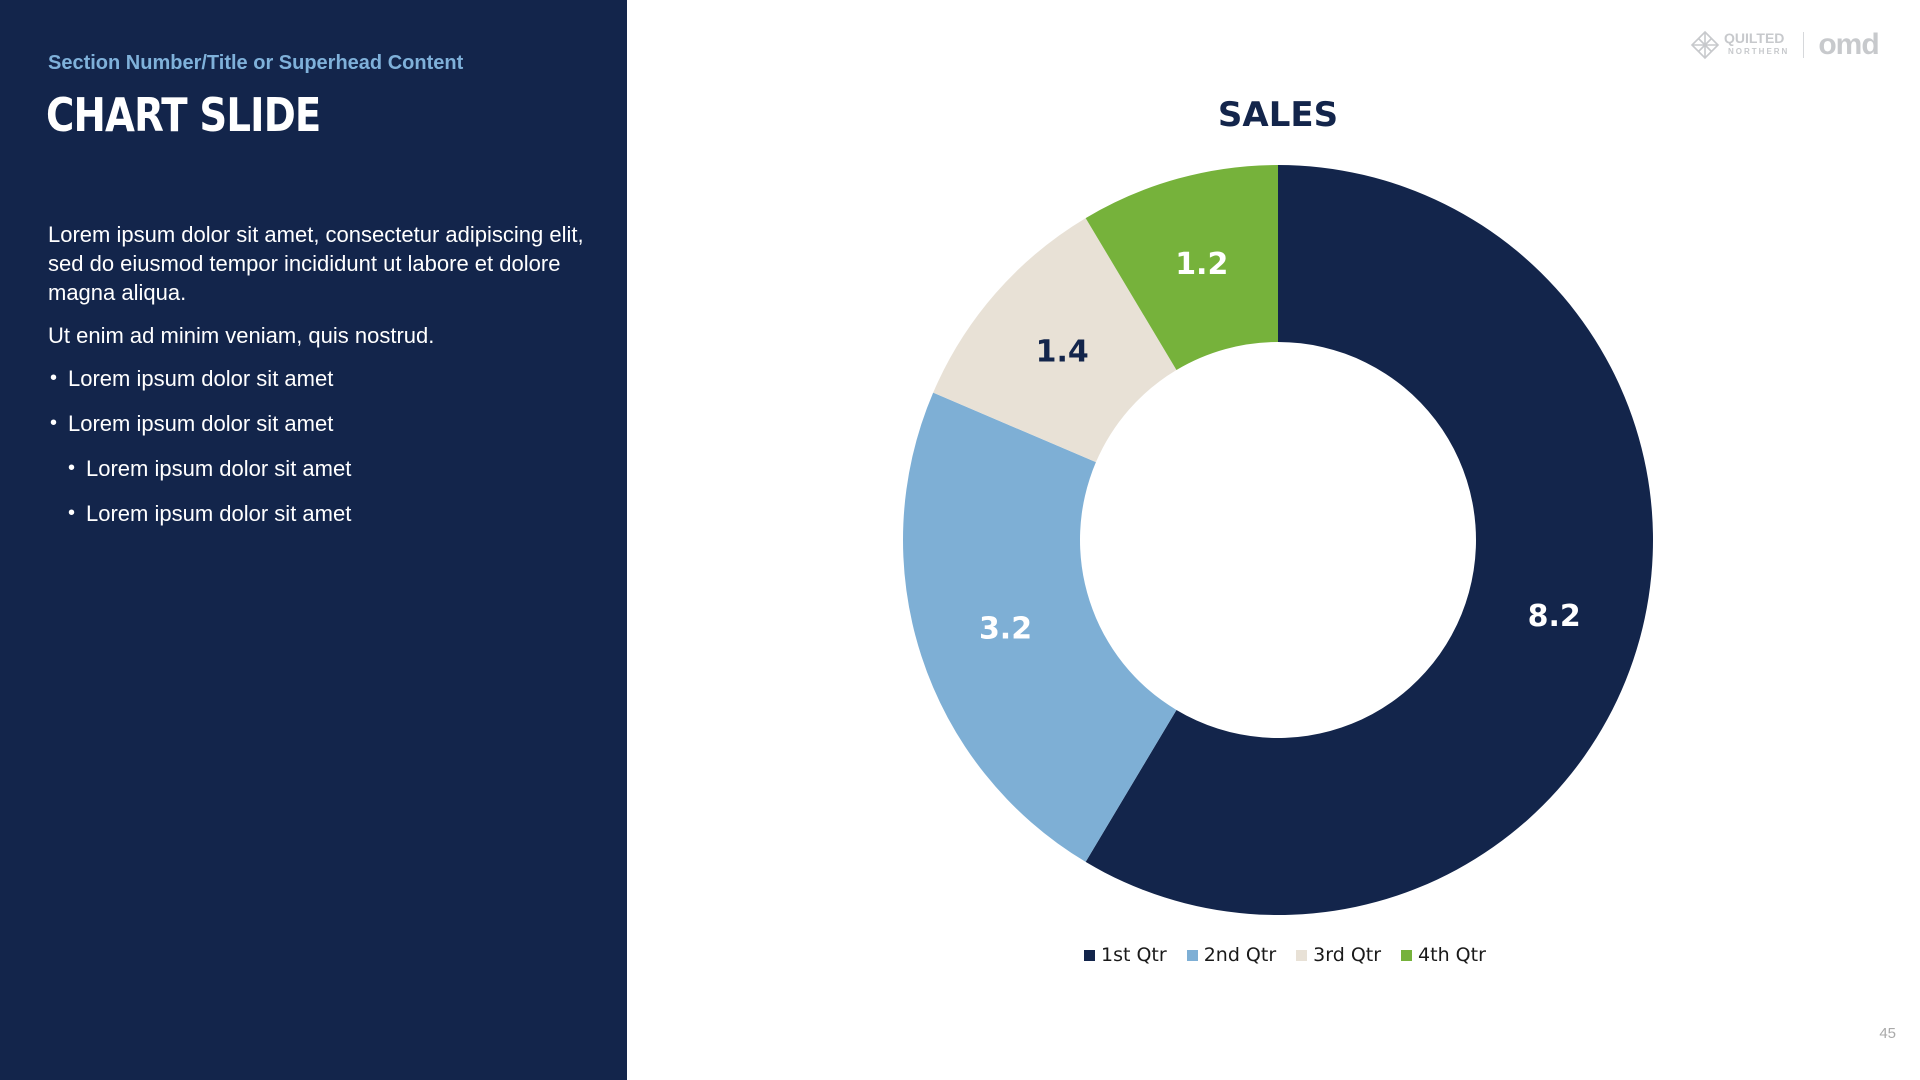 The image size is (1920, 1080). I want to click on slide-title: CHART SLIDE, so click(183, 115).